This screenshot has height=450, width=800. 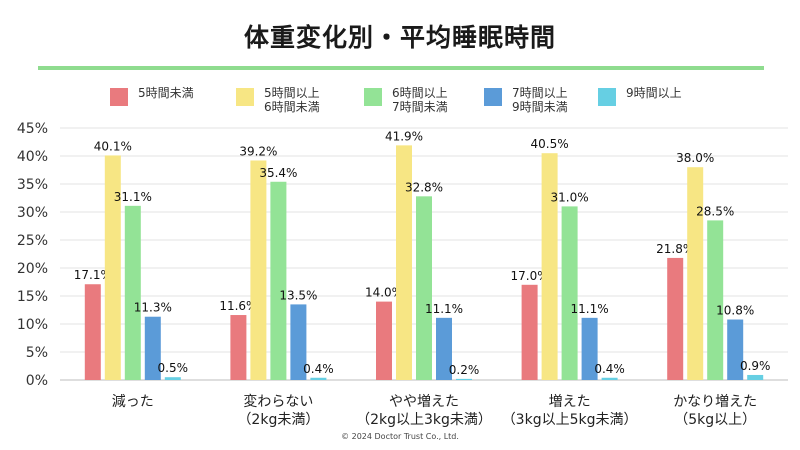 I want to click on legend-label-1: 5時間未満, so click(x=166, y=93).